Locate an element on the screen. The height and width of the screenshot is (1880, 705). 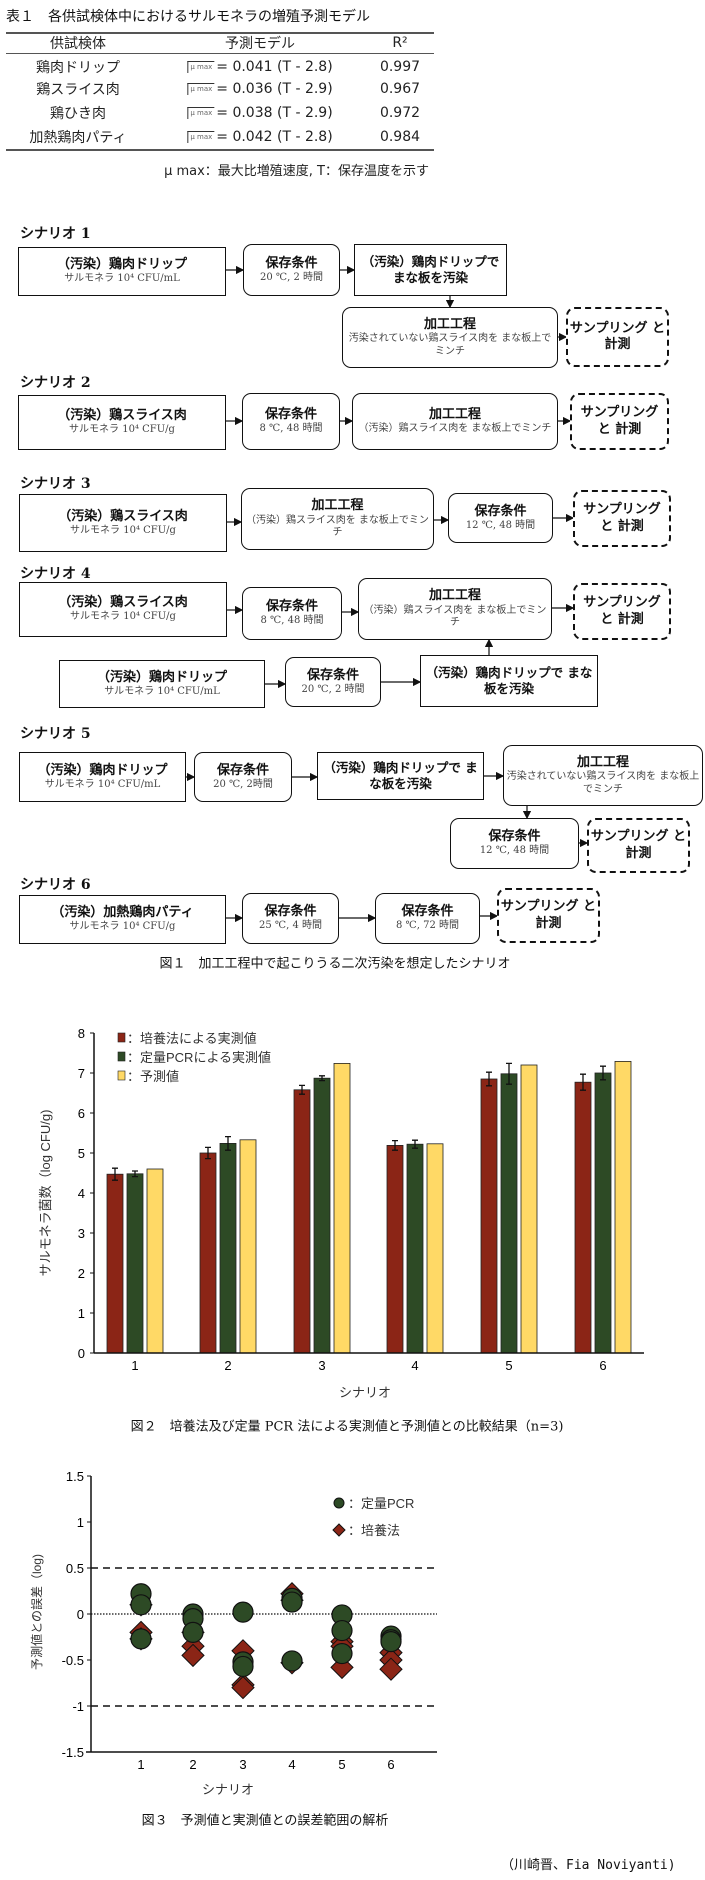
y-tick-label: 2 is located at coordinates (81, 1273).